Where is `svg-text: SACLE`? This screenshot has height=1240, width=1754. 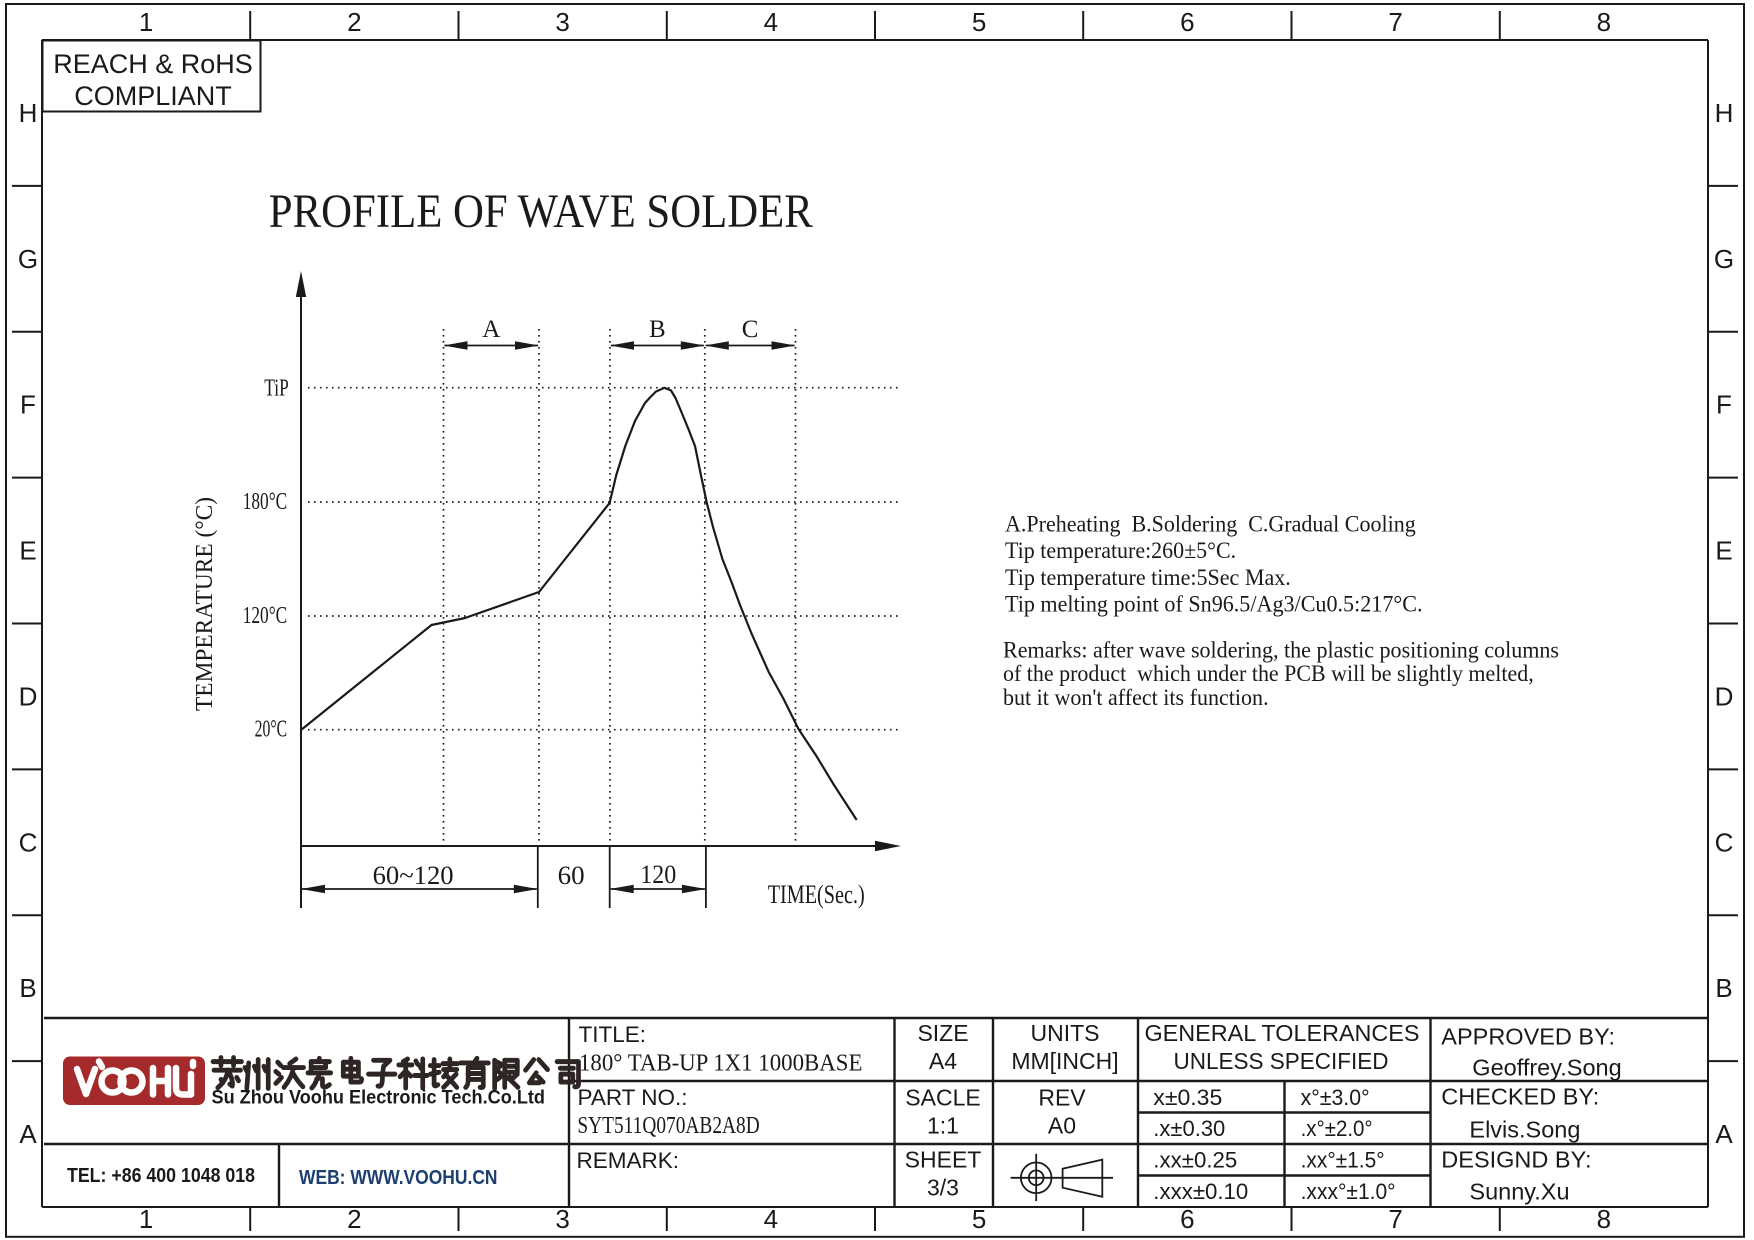 svg-text: SACLE is located at coordinates (942, 1098).